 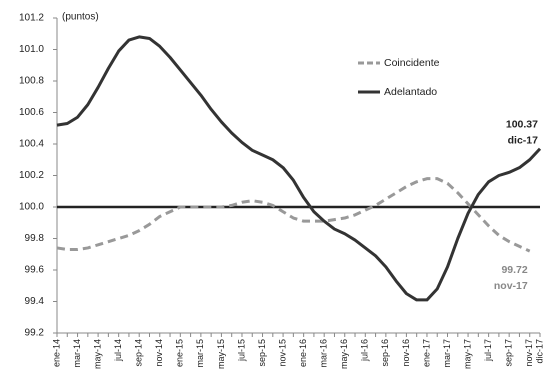 What do you see at coordinates (35, 270) in the screenshot?
I see `y-tick-label: 99.6` at bounding box center [35, 270].